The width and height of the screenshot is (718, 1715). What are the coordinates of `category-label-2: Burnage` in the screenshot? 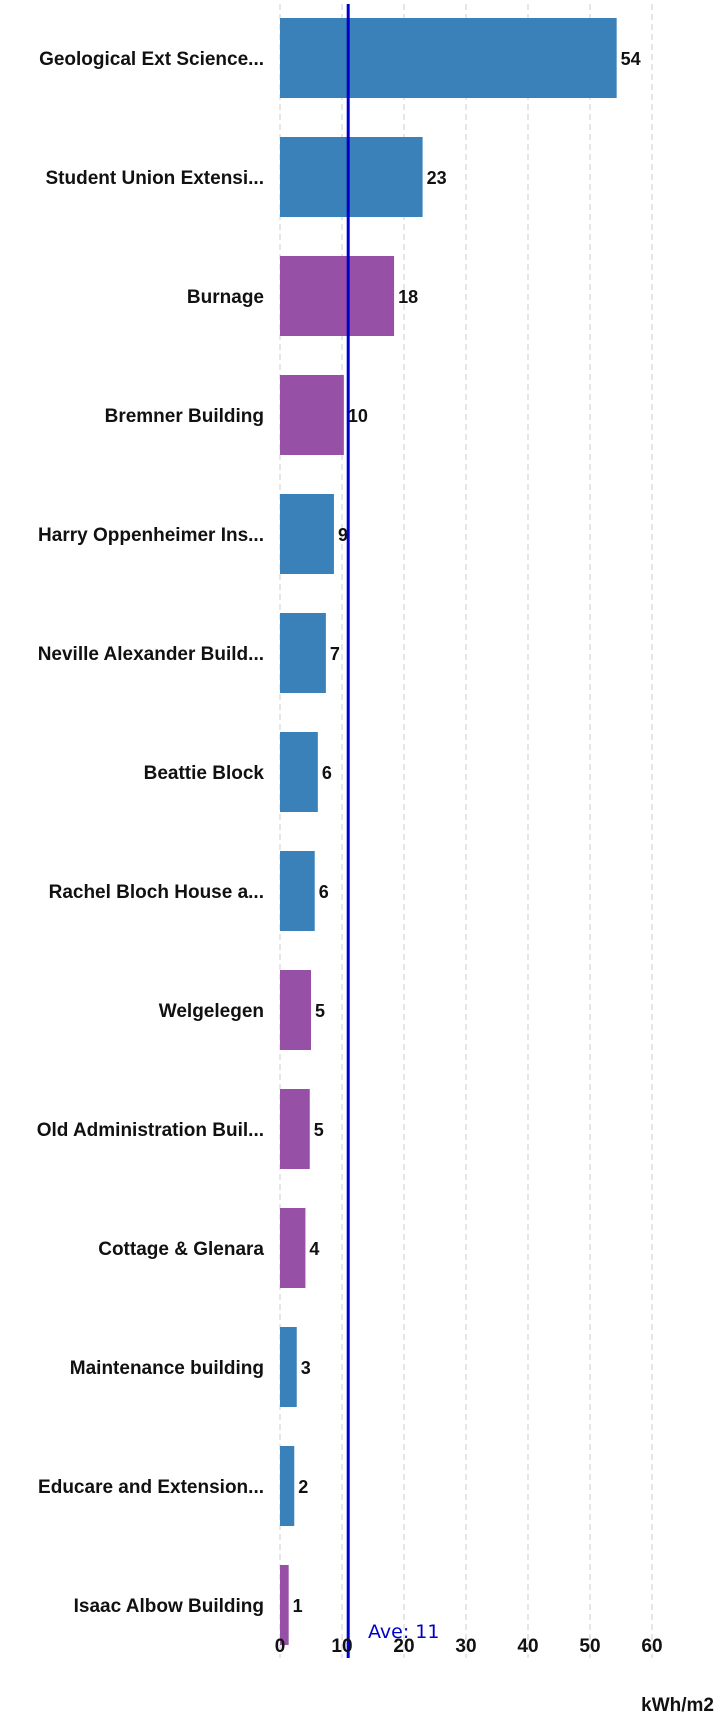 It's located at (225, 297).